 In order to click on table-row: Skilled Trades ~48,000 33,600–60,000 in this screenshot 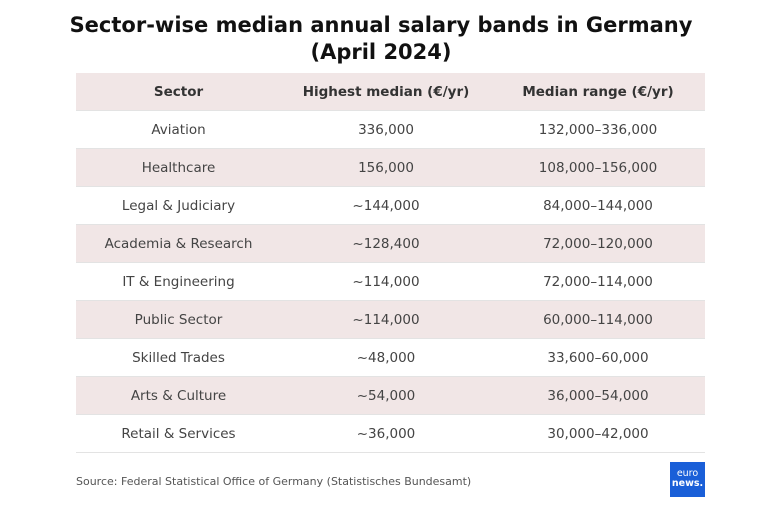, I will do `click(390, 357)`.